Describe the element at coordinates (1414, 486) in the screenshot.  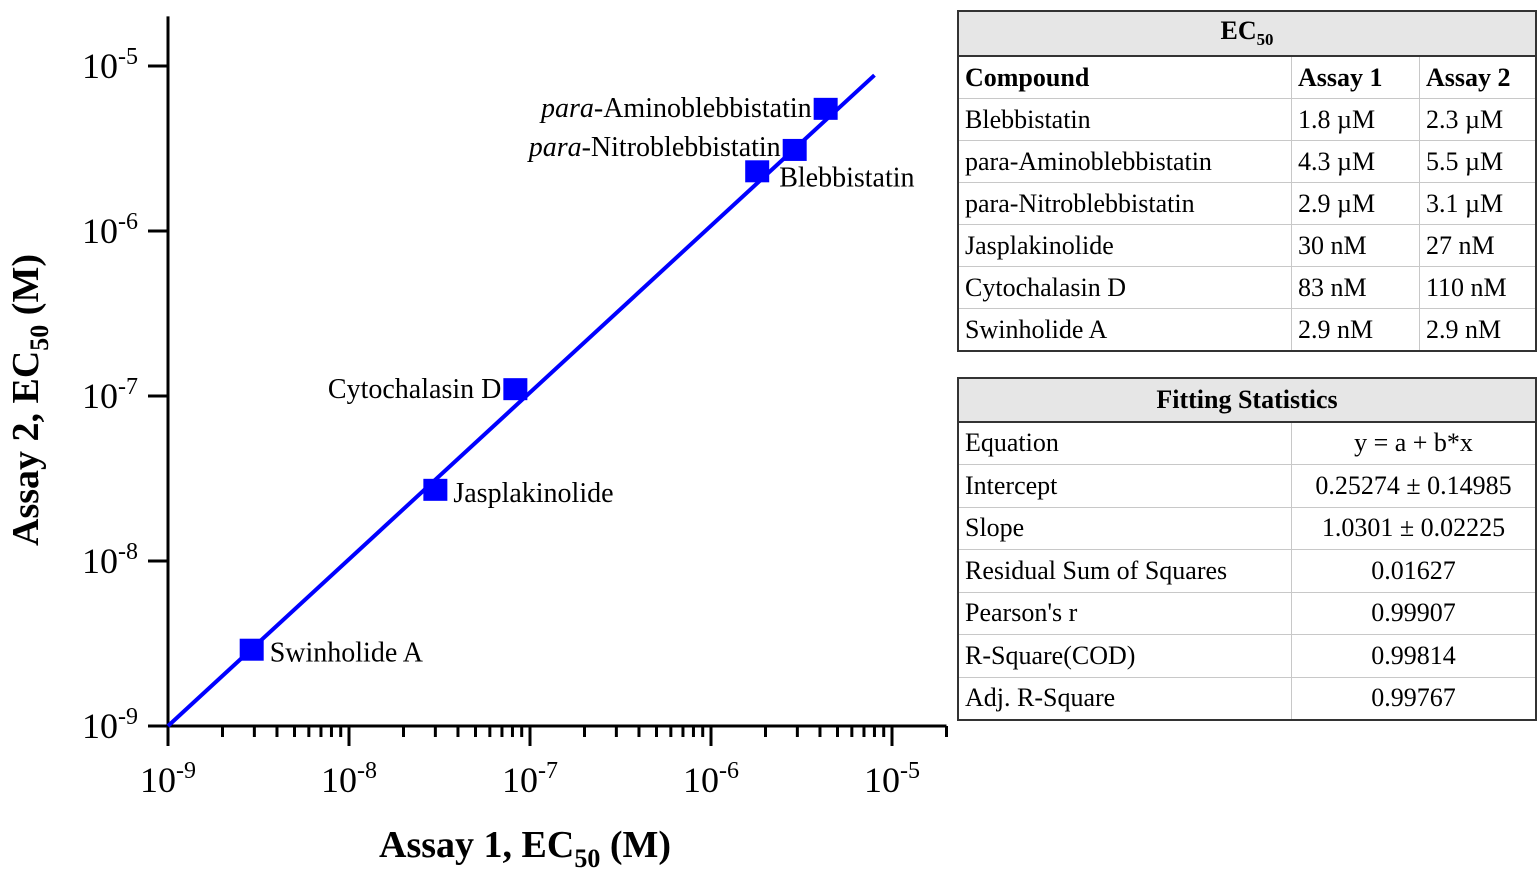
I see `statistic-value: 0.25274 ± 0.14985` at that location.